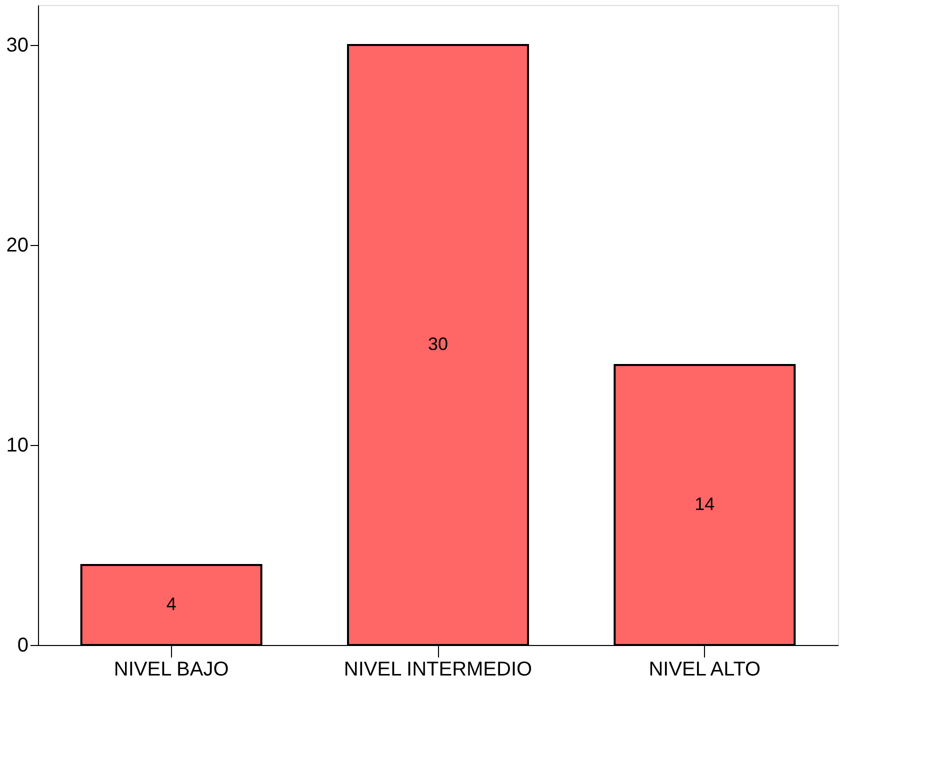  I want to click on y-tick-label: 20, so click(17, 245).